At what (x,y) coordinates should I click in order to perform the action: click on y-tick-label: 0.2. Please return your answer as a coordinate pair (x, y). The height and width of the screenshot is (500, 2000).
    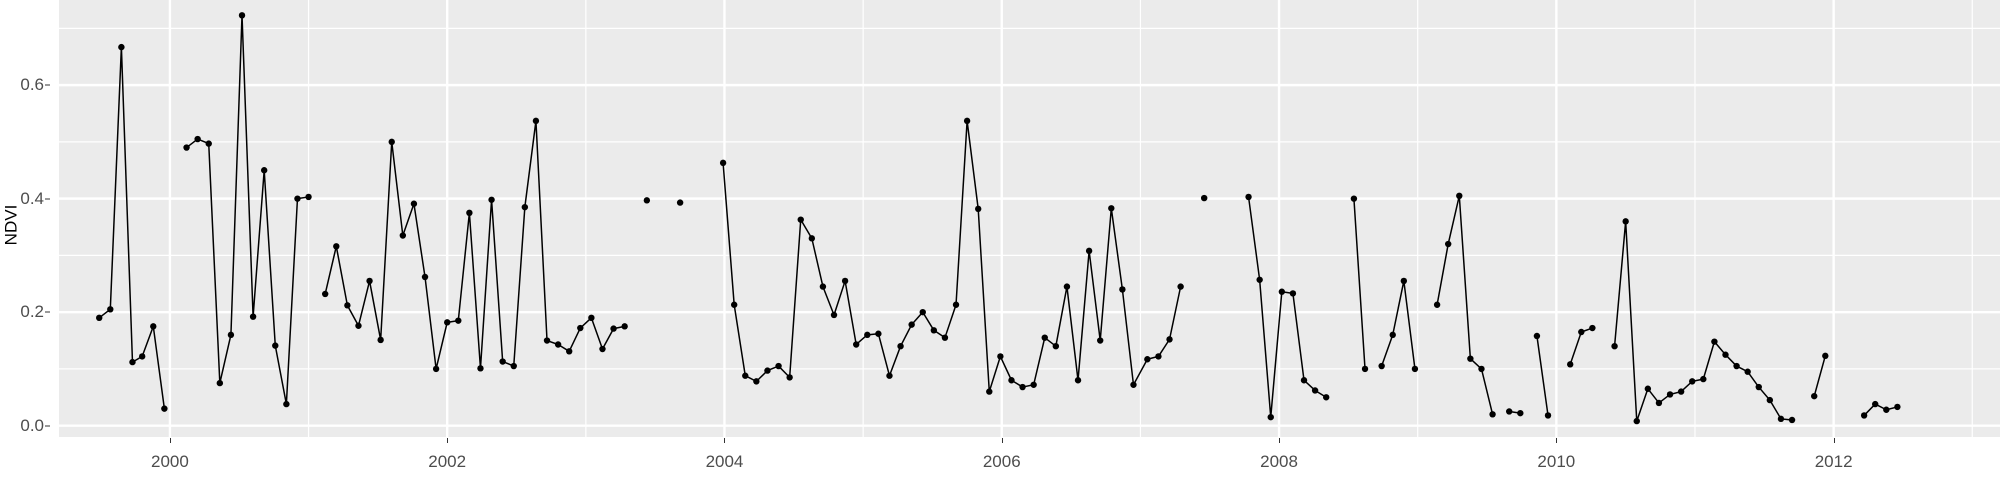
    Looking at the image, I should click on (32, 312).